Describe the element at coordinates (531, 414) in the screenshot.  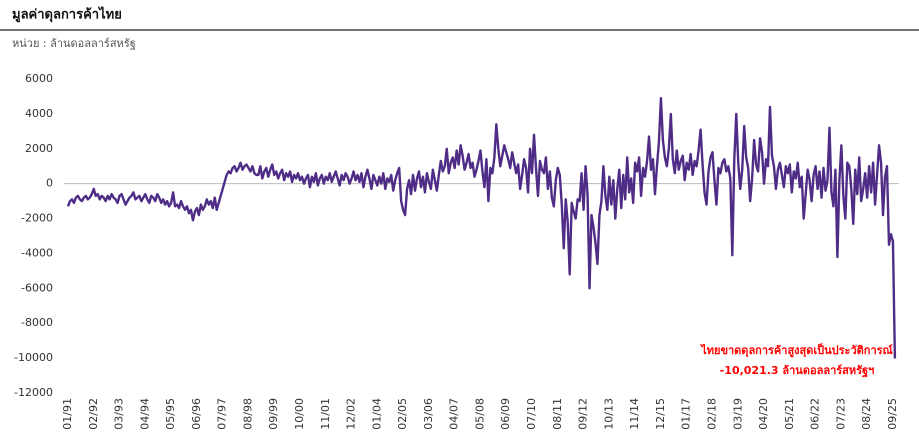
I see `x-tick-label: 07/10` at that location.